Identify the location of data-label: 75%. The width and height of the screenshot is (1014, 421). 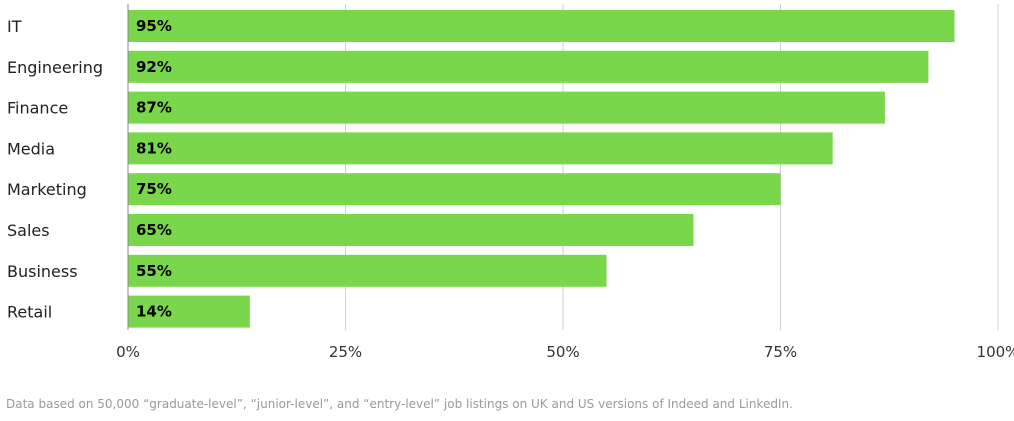
(154, 189).